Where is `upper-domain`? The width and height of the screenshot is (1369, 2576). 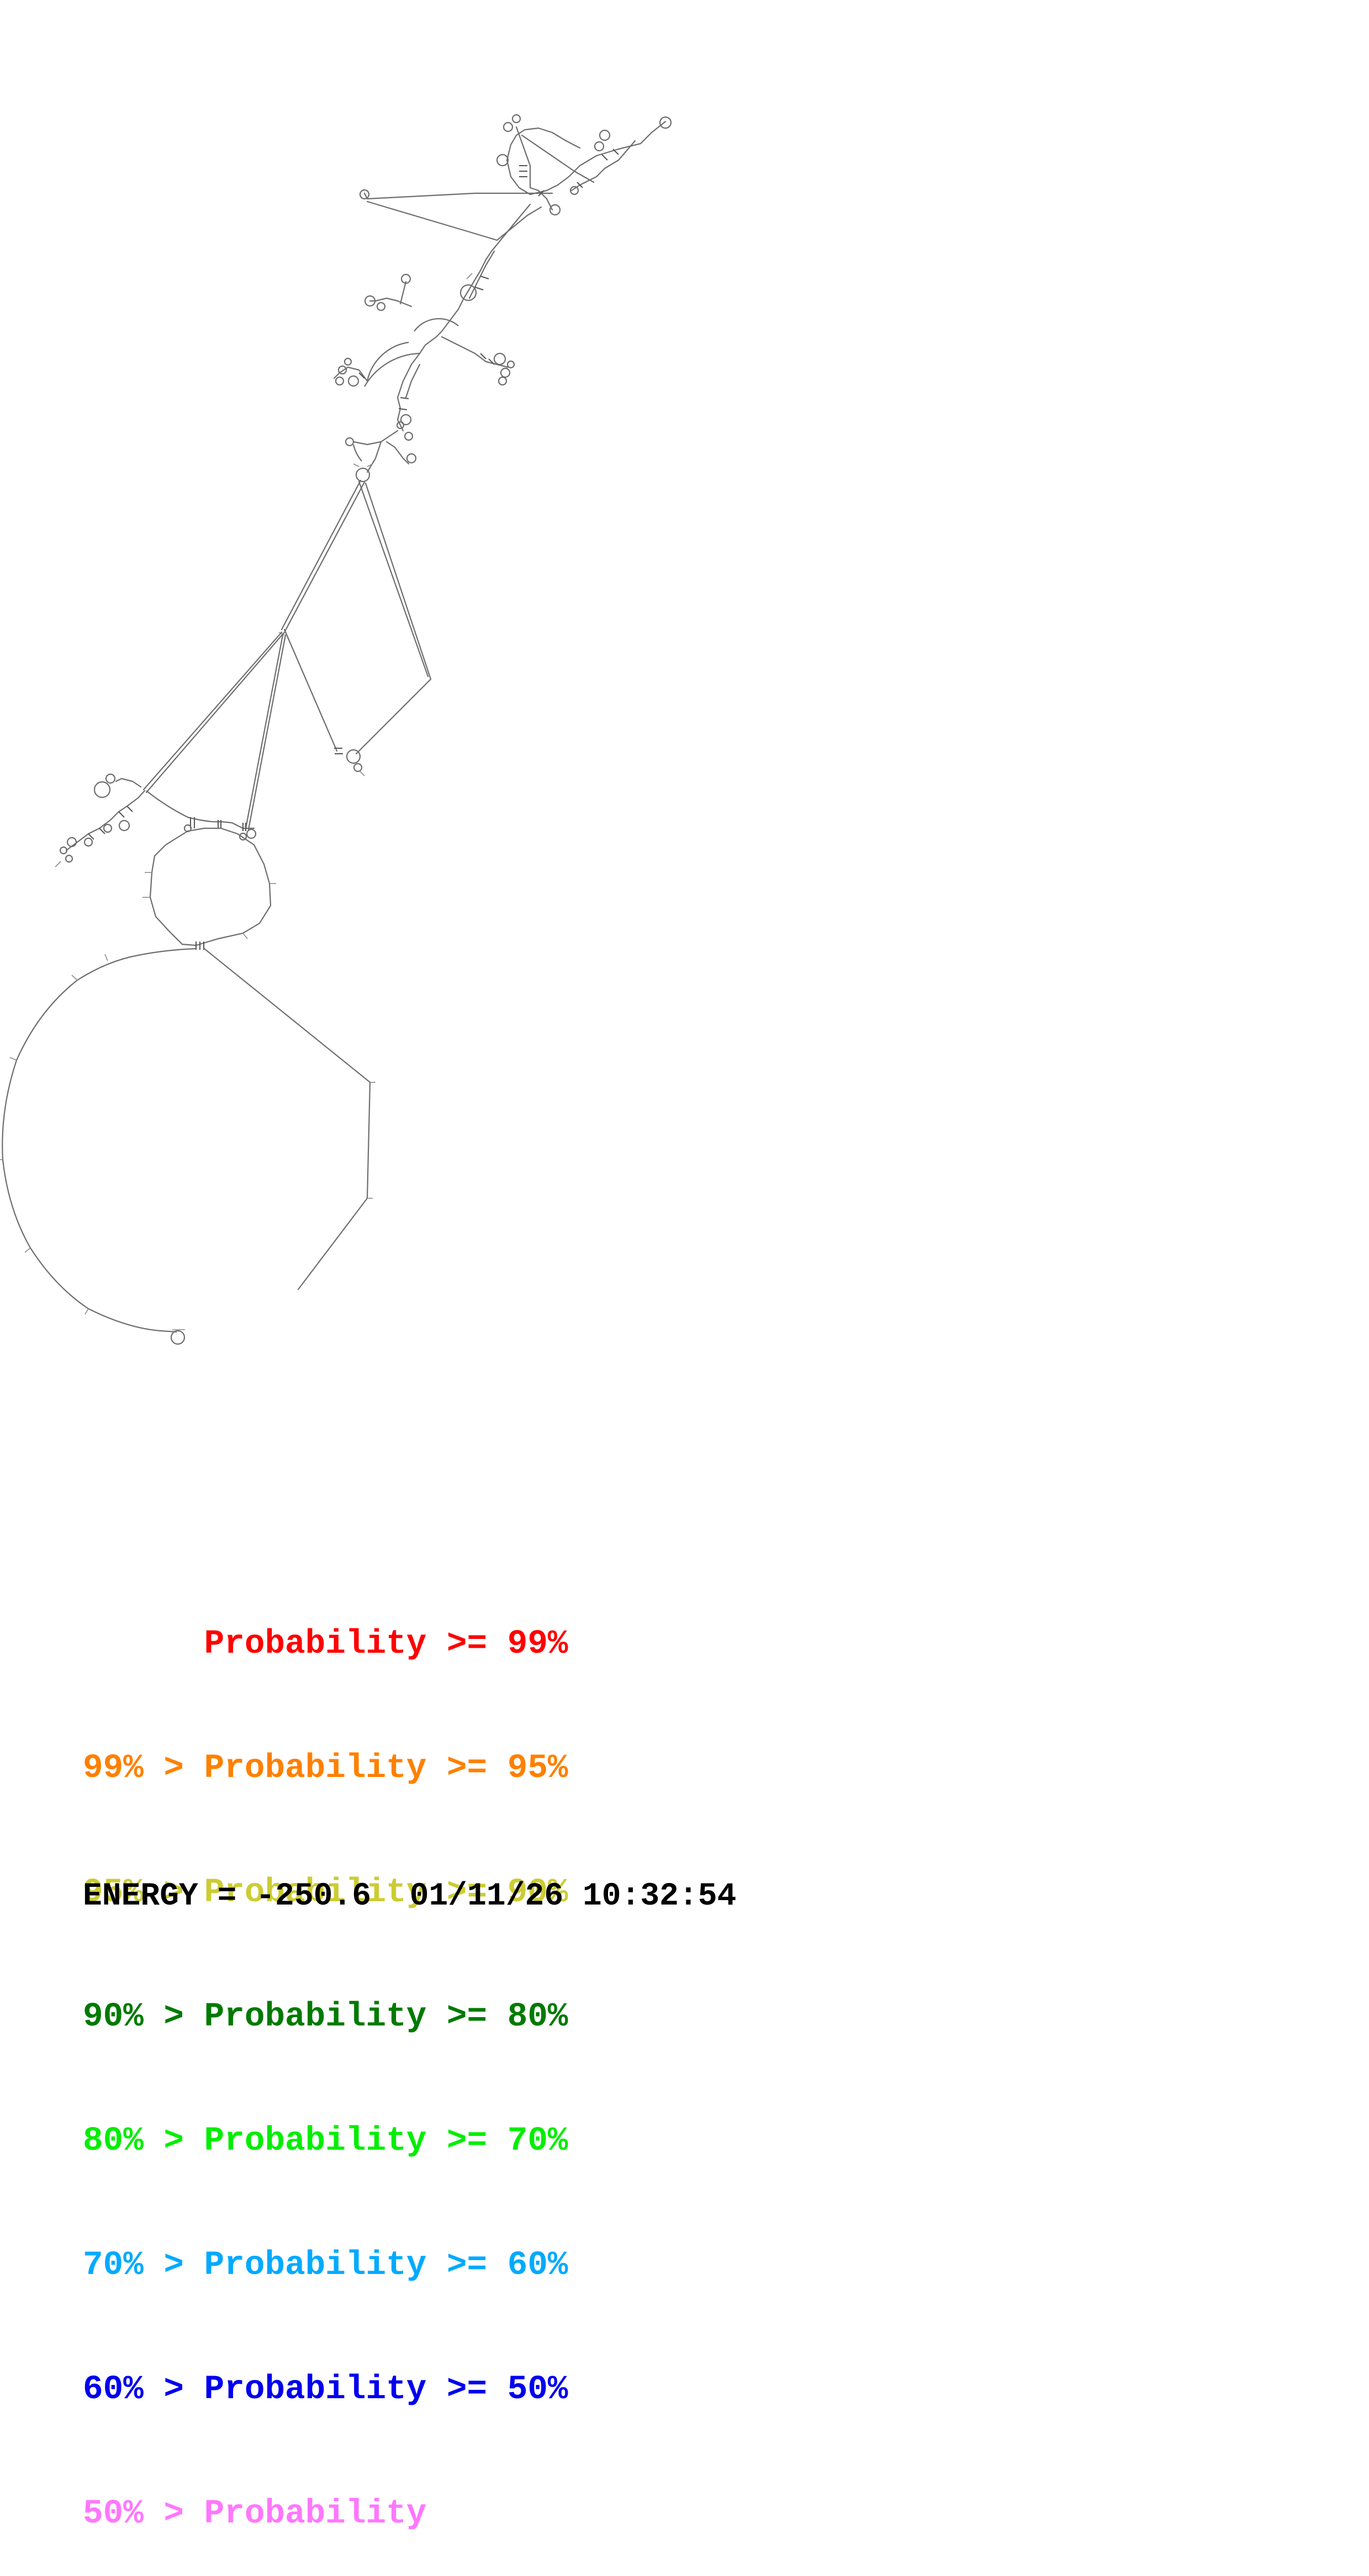 upper-domain is located at coordinates (515, 188).